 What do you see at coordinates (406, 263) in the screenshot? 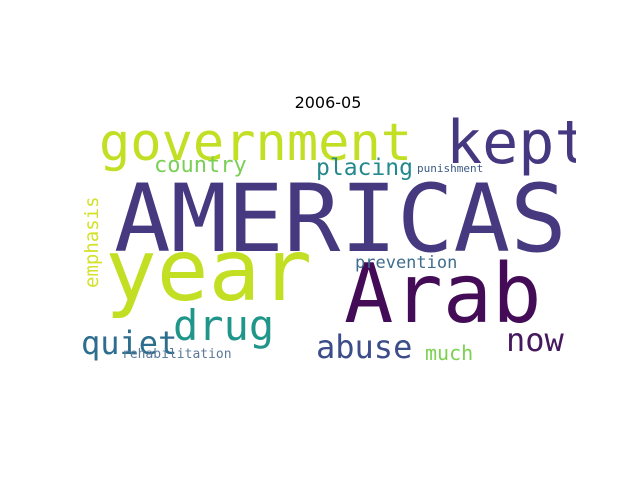
I see `word-prevention: prevention` at bounding box center [406, 263].